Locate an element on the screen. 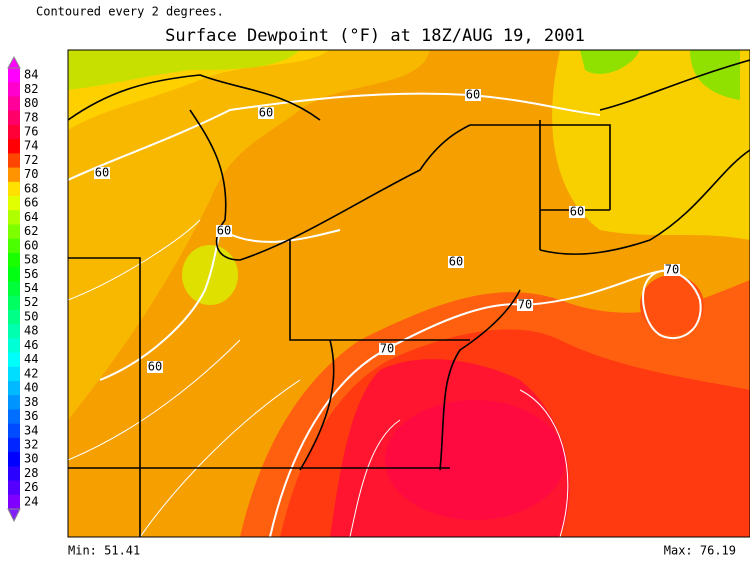 Image resolution: width=750 pixels, height=579 pixels. colorbar-label: 34 is located at coordinates (31, 430).